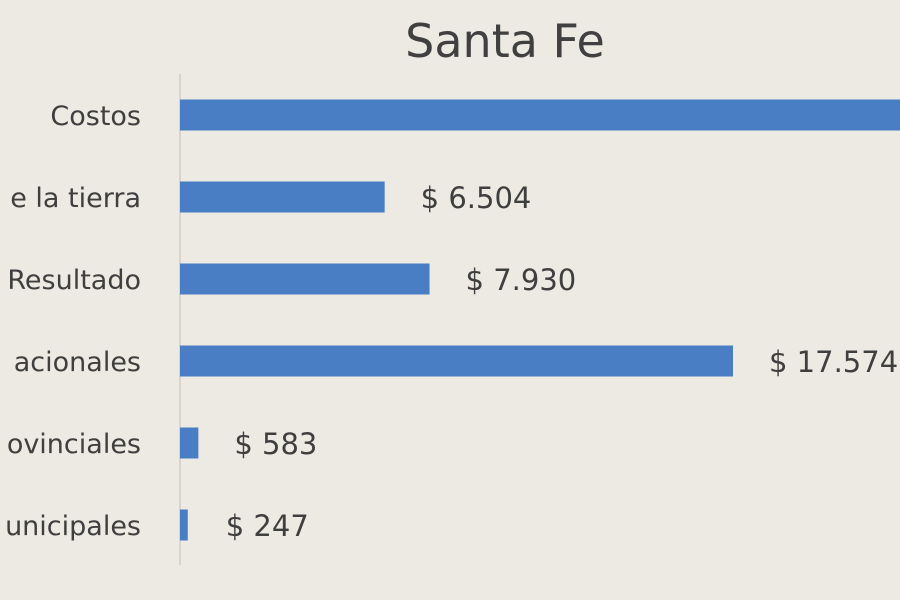 The height and width of the screenshot is (600, 900). What do you see at coordinates (75, 198) in the screenshot?
I see `category-label: e la tierra` at bounding box center [75, 198].